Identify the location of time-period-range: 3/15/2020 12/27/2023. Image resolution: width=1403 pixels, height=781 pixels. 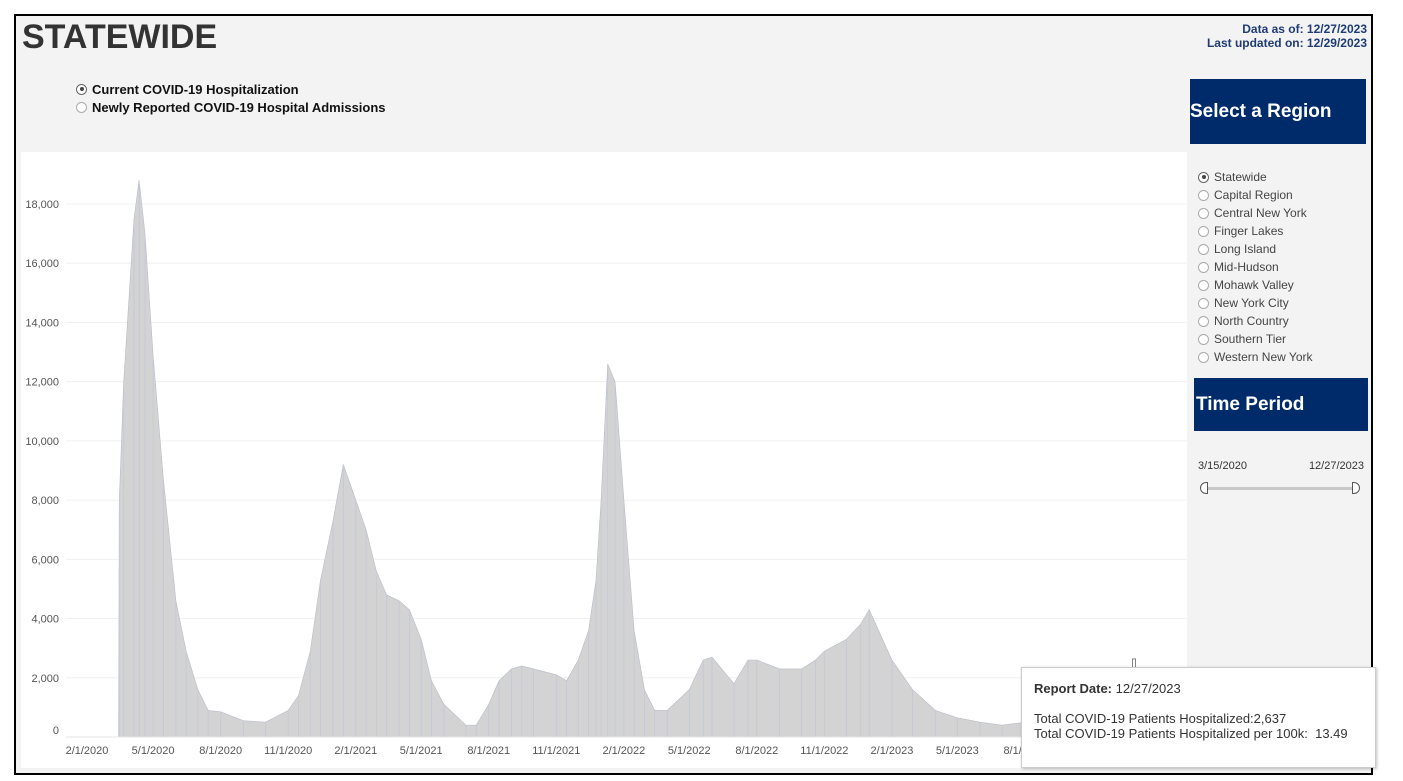
(1281, 466).